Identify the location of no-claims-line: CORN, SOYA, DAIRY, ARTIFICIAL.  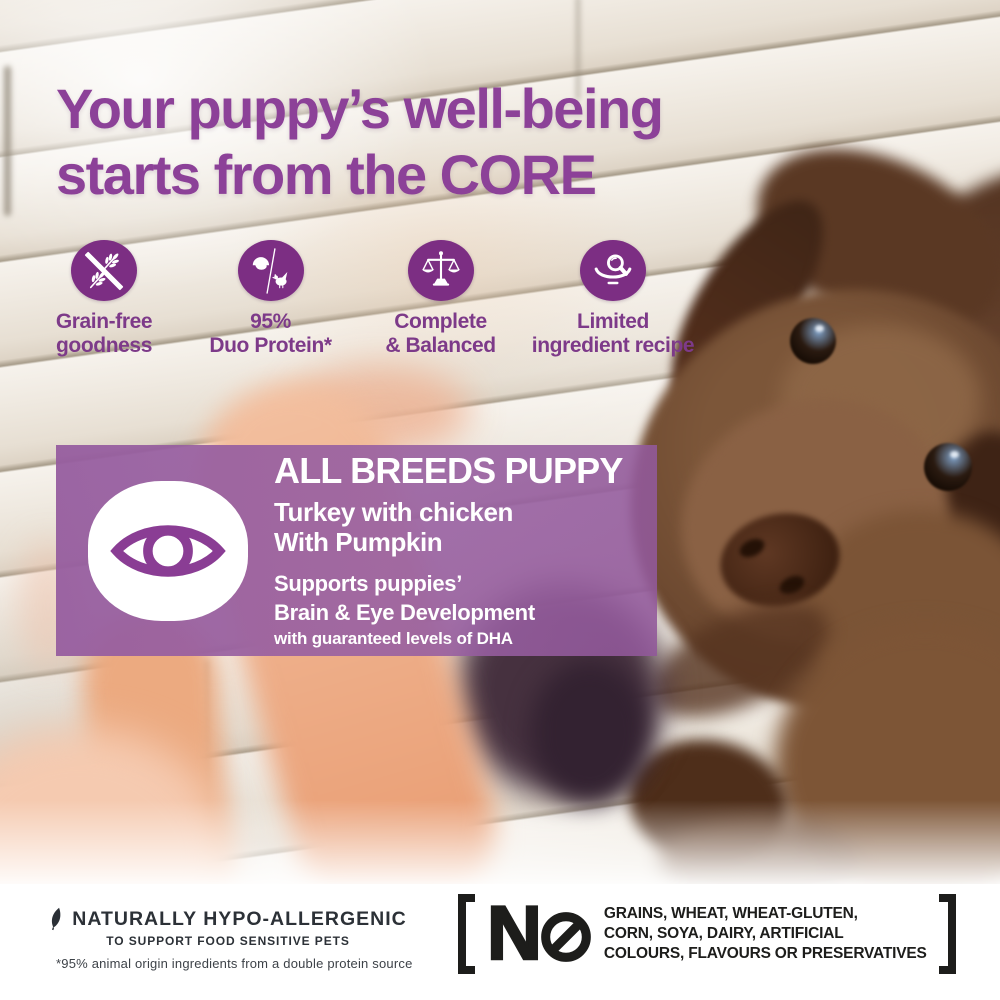
(723, 934).